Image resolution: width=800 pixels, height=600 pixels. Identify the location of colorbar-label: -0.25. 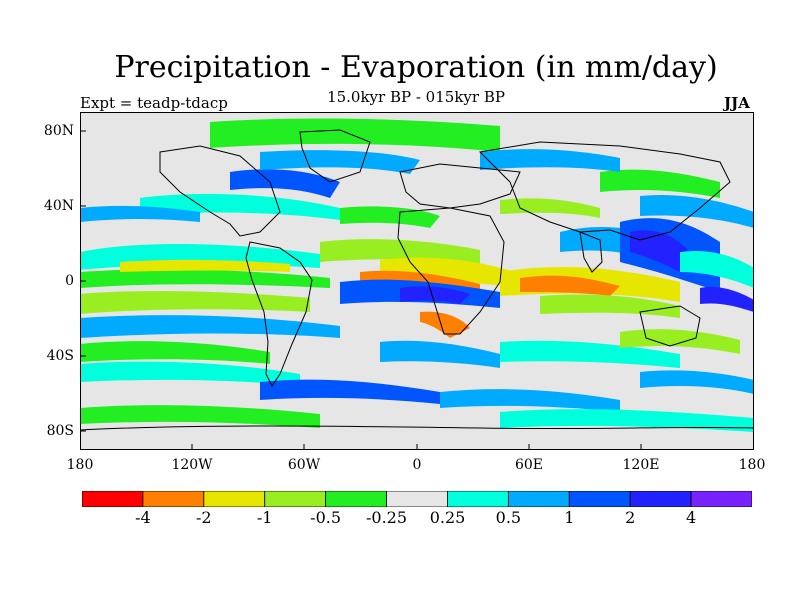
(386, 517).